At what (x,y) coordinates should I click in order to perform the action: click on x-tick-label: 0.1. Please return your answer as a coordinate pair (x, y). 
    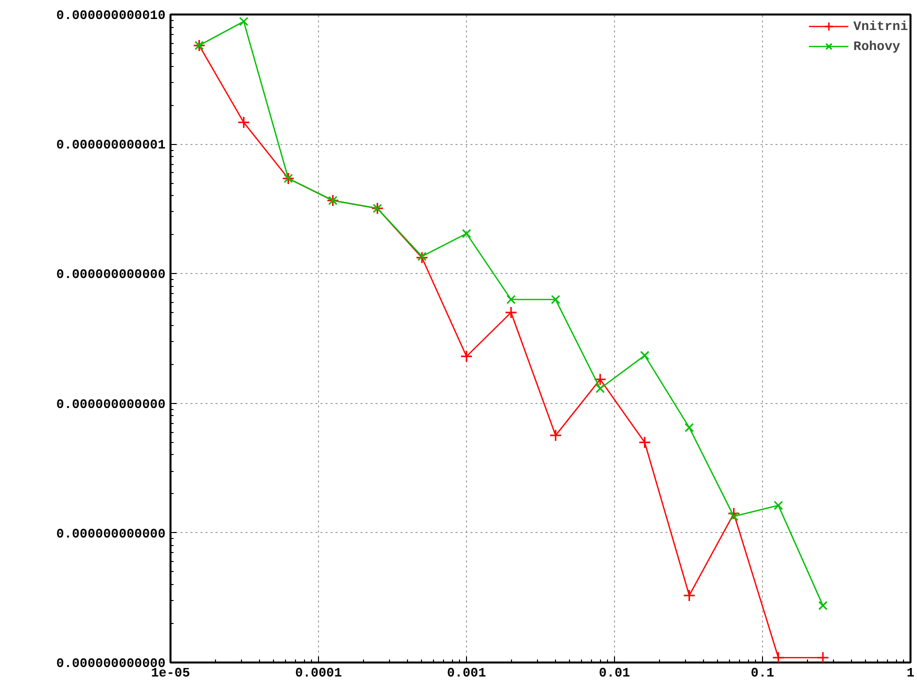
    Looking at the image, I should click on (762, 673).